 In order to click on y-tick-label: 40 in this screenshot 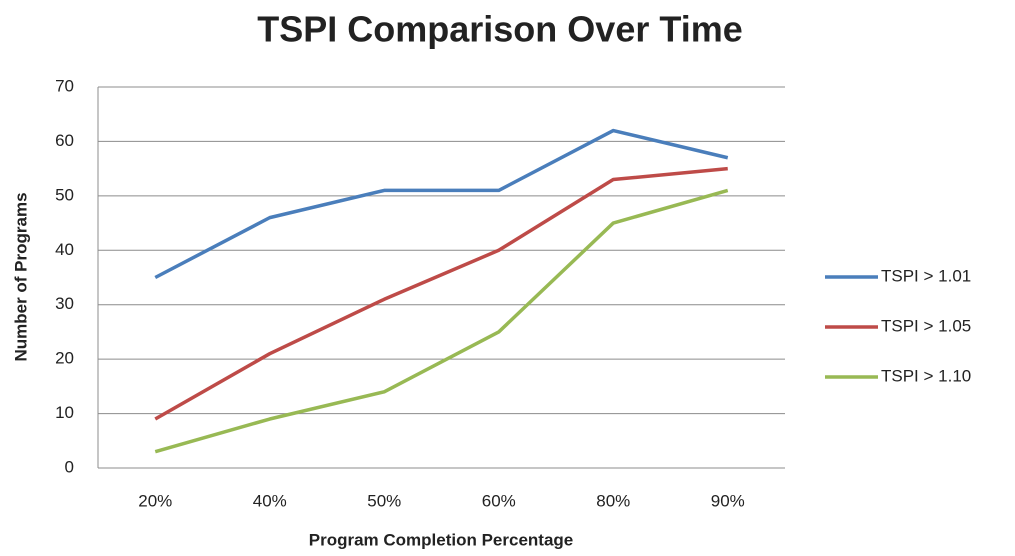, I will do `click(64, 249)`.